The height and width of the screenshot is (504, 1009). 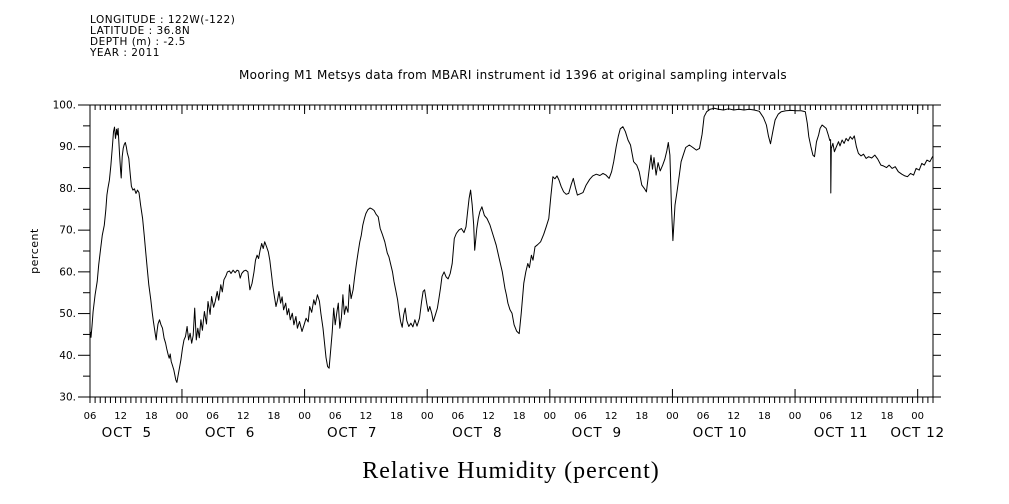 I want to click on y-tick-label: 50., so click(x=67, y=314).